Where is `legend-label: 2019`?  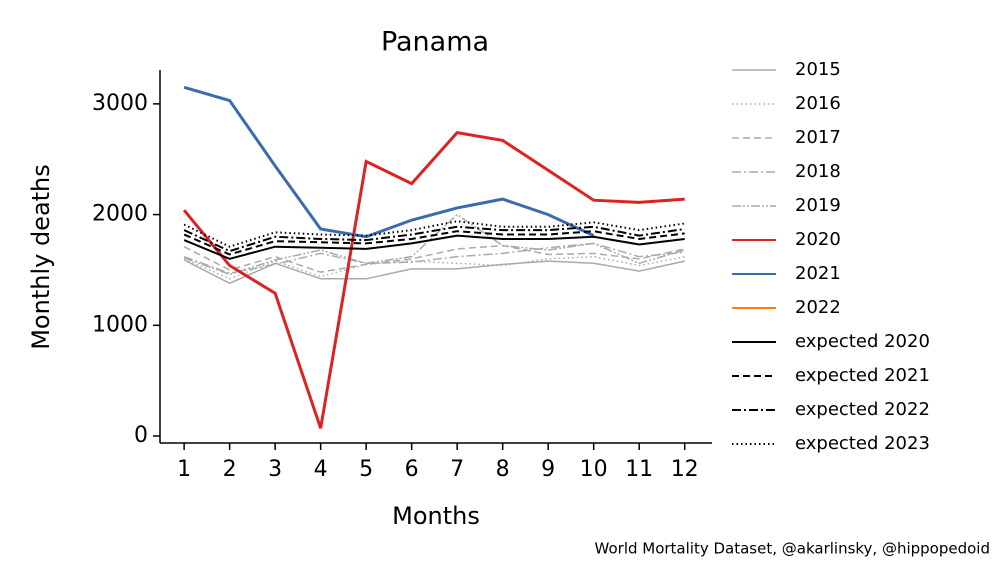
legend-label: 2019 is located at coordinates (818, 205).